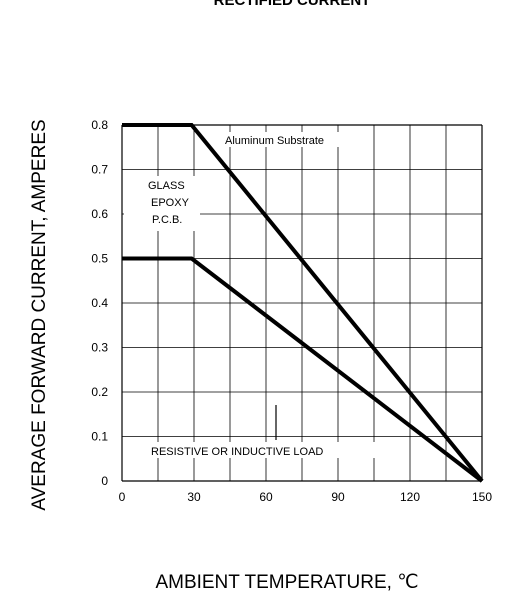 Image resolution: width=525 pixels, height=601 pixels. What do you see at coordinates (104, 481) in the screenshot?
I see `y-tick-label: 0` at bounding box center [104, 481].